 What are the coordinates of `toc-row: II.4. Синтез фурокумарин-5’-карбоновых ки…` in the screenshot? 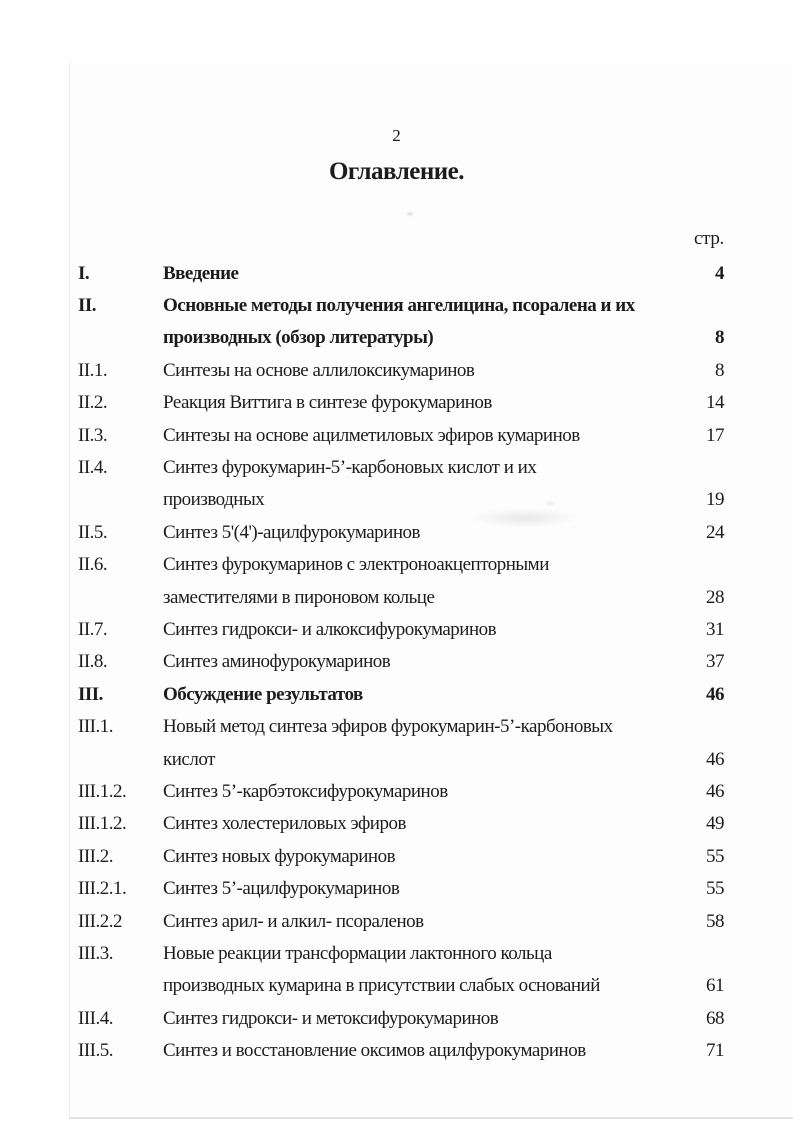 It's located at (401, 467).